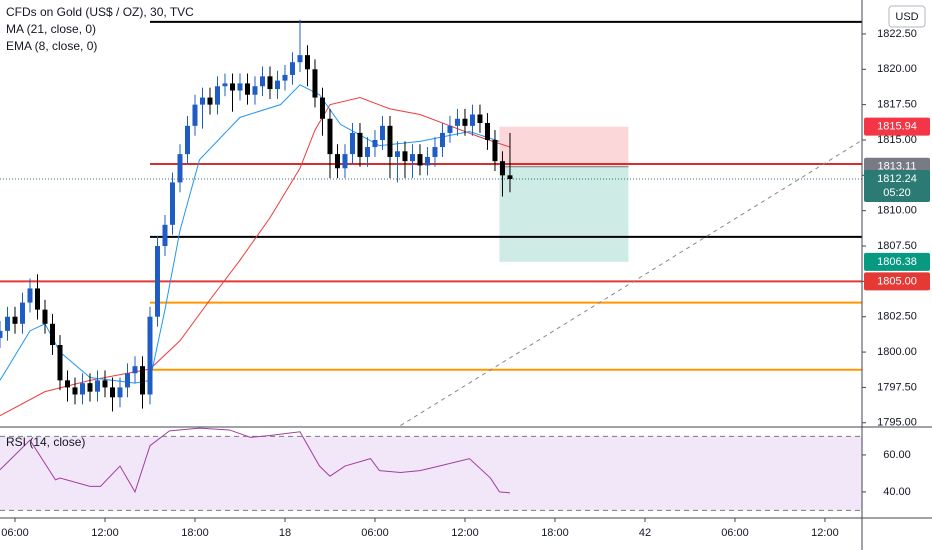  Describe the element at coordinates (897, 262) in the screenshot. I see `price-label: 1806.38` at that location.